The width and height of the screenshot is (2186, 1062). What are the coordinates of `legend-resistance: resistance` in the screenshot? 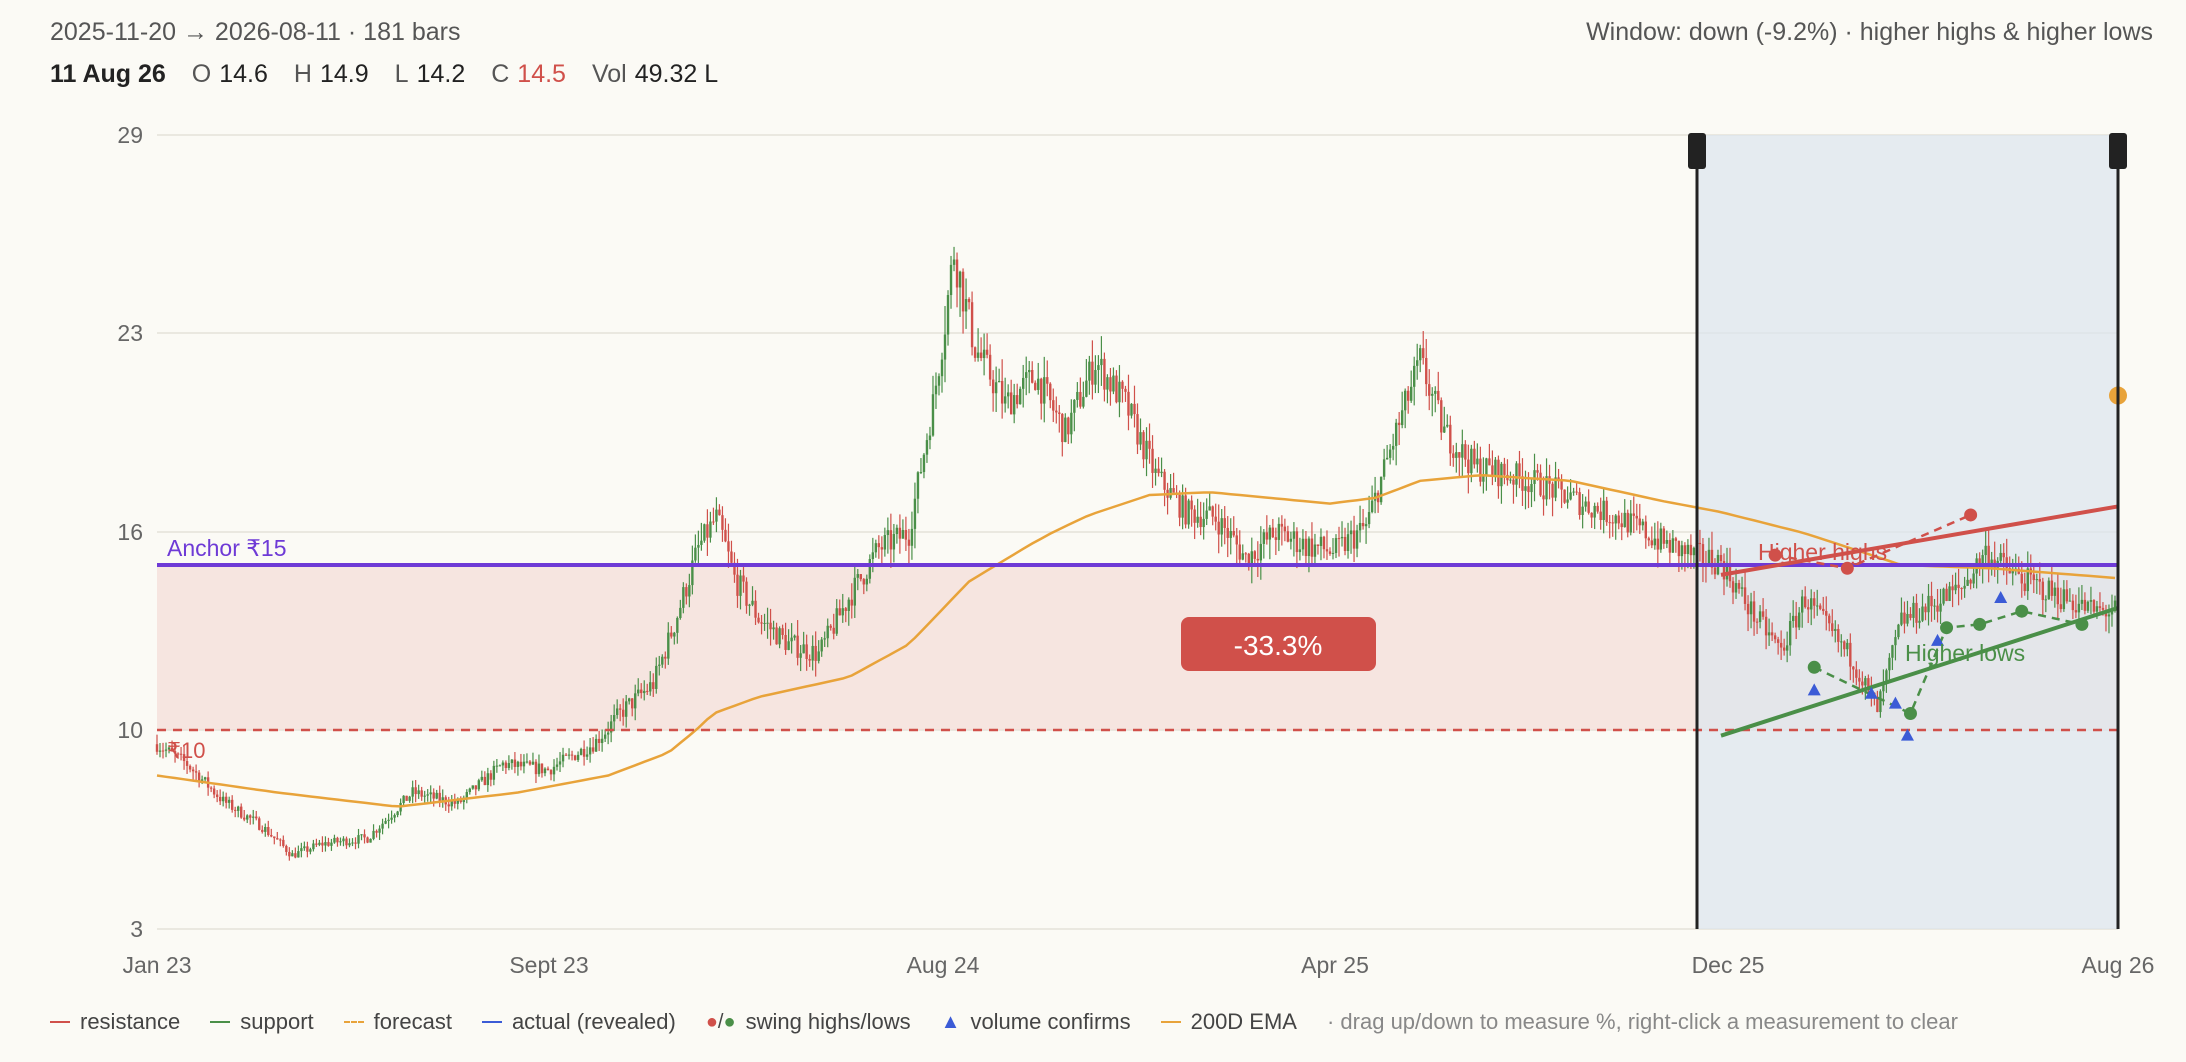 It's located at (115, 1022).